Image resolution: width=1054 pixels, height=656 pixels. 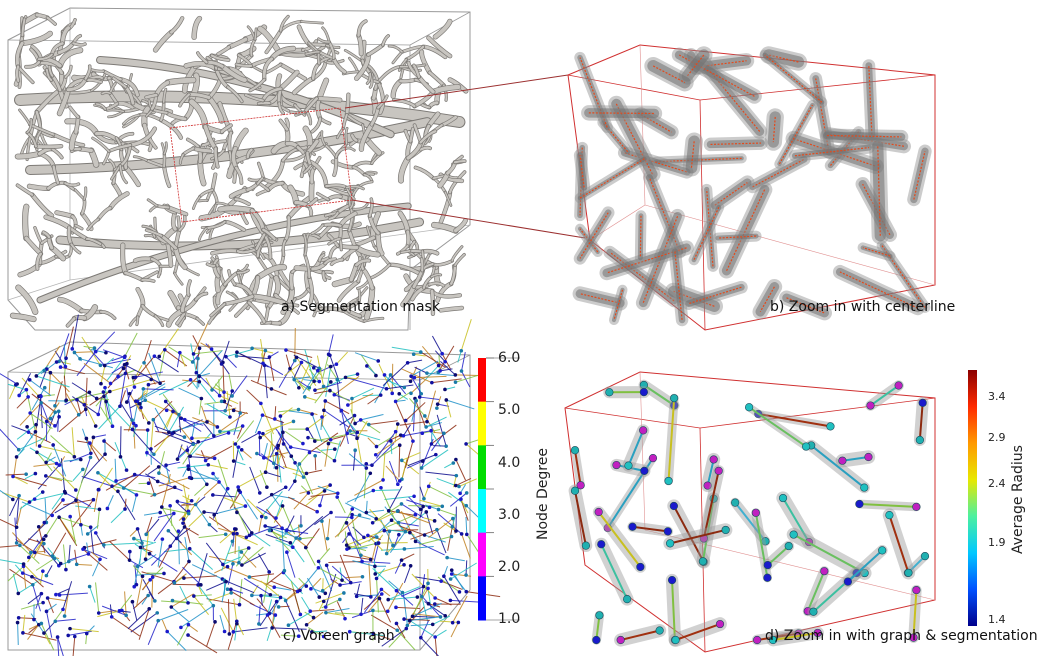 What do you see at coordinates (997, 396) in the screenshot?
I see `radius-tick: 3.4` at bounding box center [997, 396].